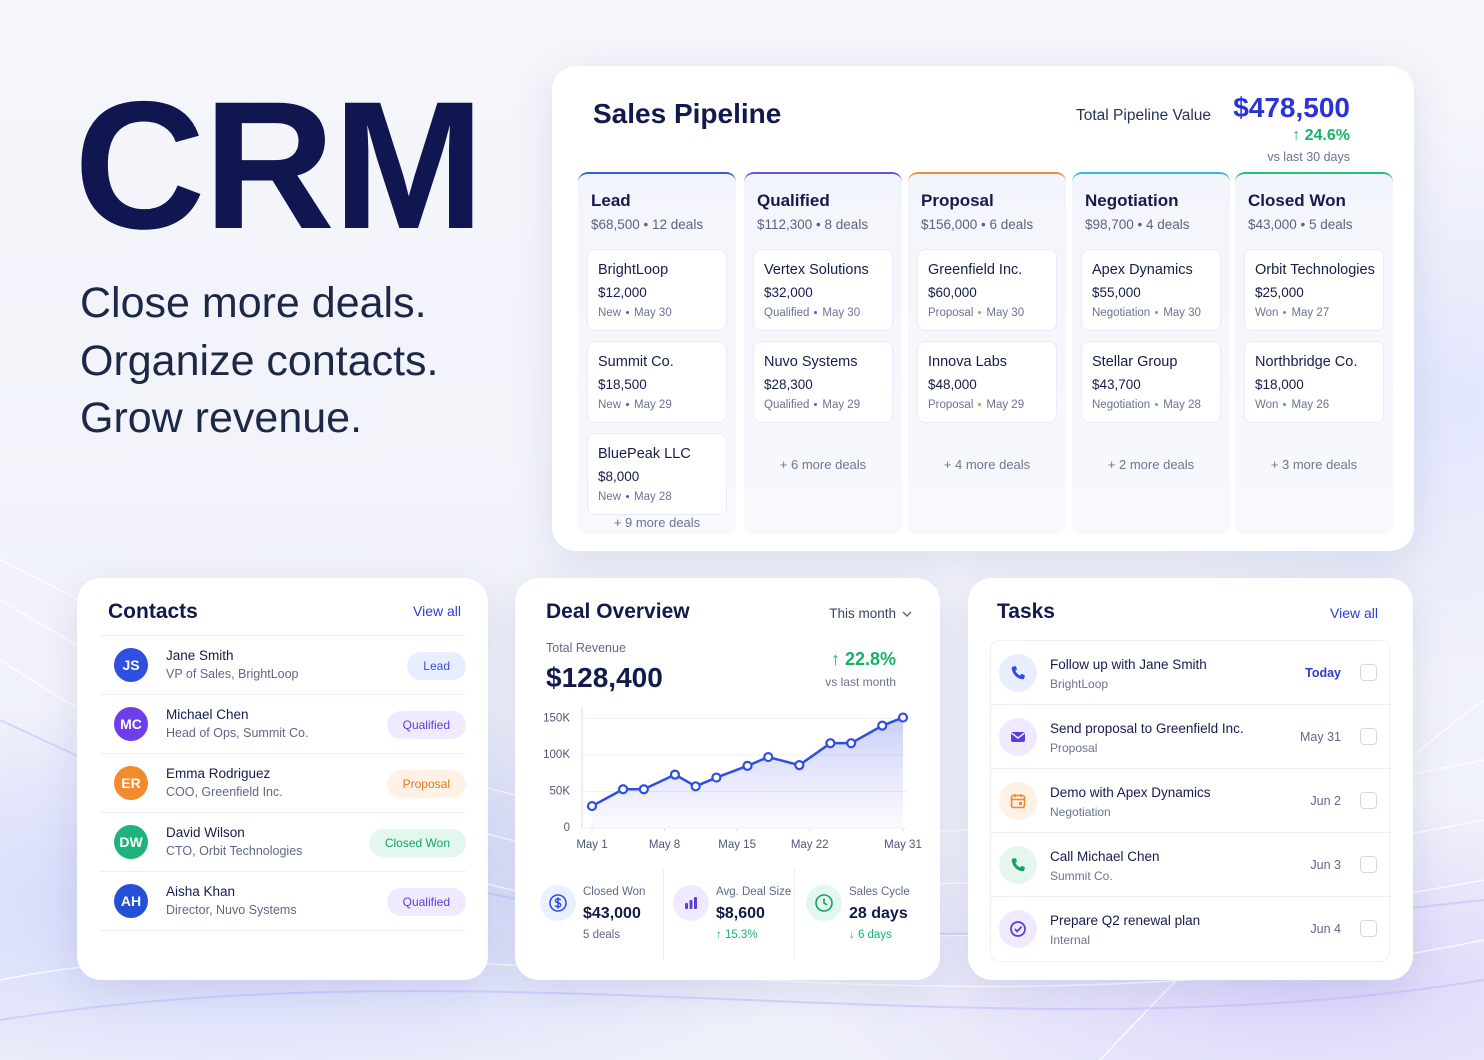 This screenshot has width=1484, height=1060. What do you see at coordinates (841, 313) in the screenshot?
I see `deal-date: May 30` at bounding box center [841, 313].